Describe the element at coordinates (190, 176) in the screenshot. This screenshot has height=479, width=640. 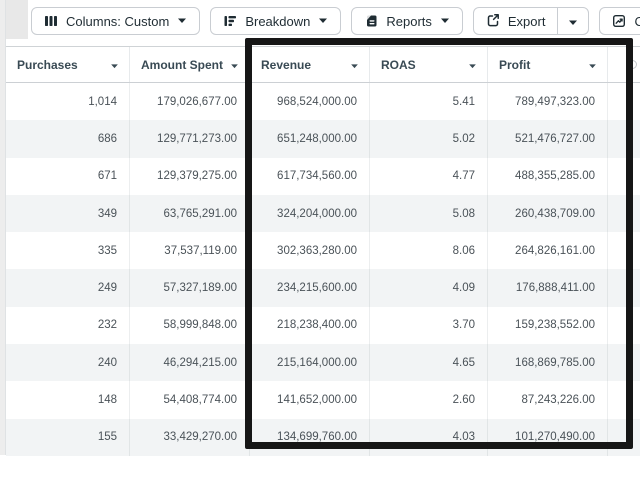
I see `cell-amount-spent: 129,379,275.00` at that location.